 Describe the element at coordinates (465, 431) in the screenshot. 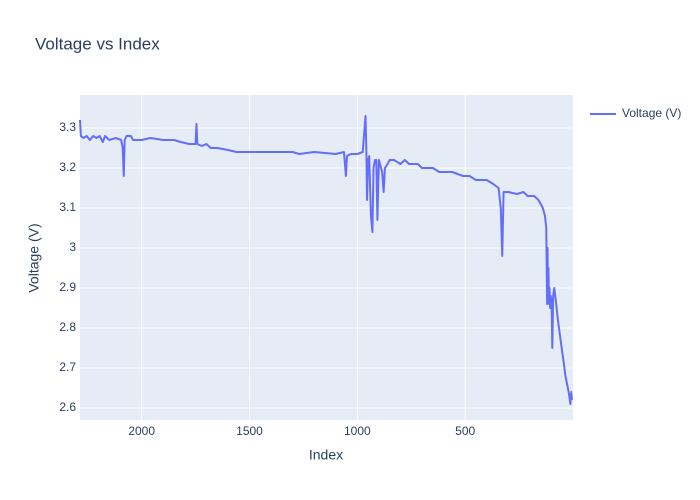

I see `x-tick-label: 500` at that location.